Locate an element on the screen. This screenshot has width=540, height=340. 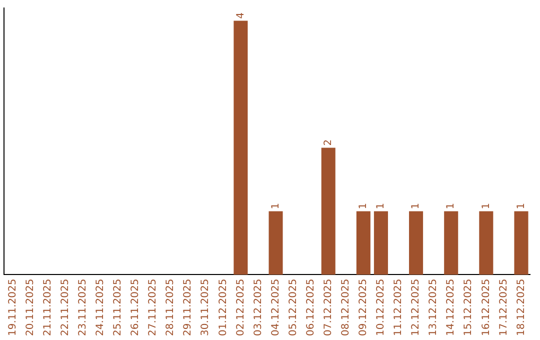
x-tick-label: 09.12.2025 is located at coordinates (364, 307).